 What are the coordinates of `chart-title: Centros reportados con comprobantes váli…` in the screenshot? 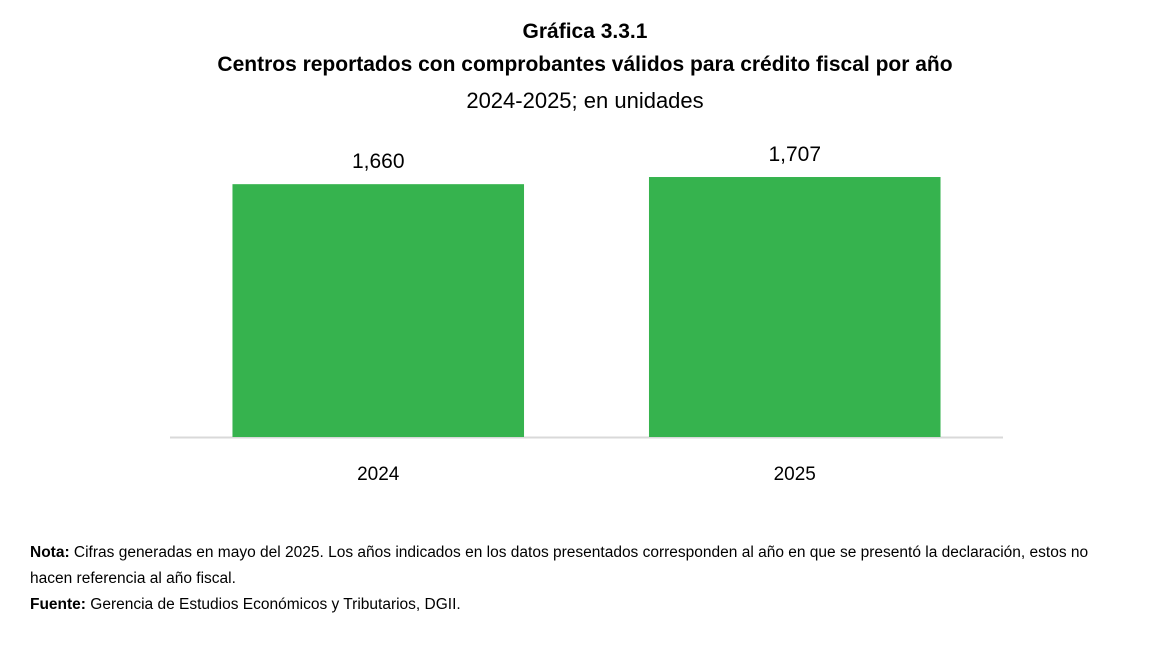 It's located at (585, 64).